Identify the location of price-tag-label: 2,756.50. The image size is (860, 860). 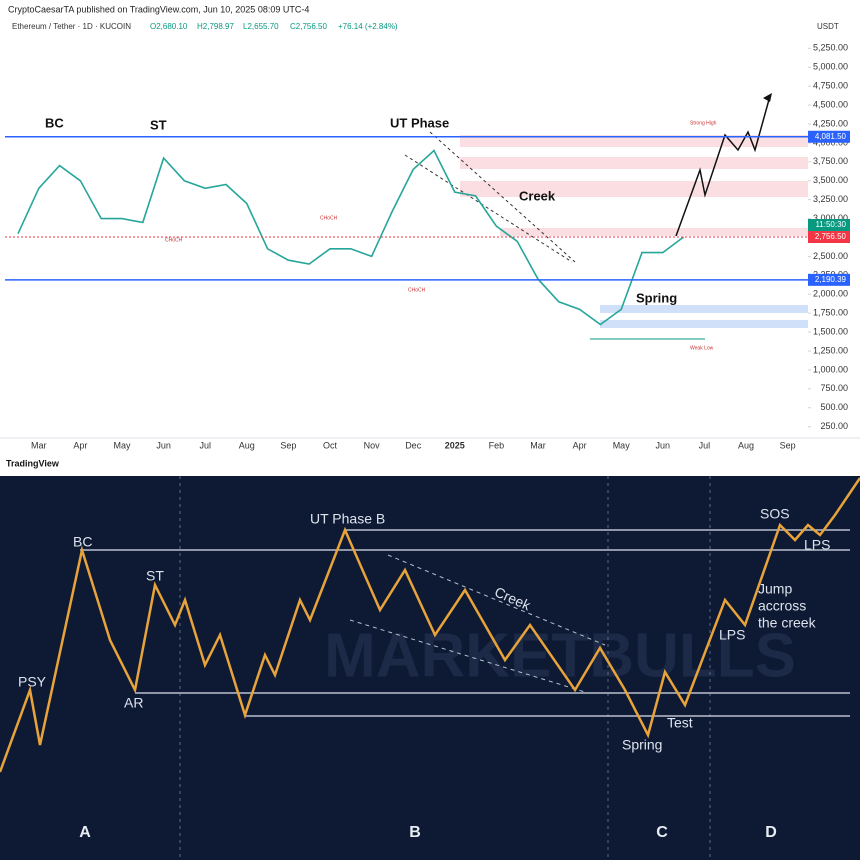
(831, 236).